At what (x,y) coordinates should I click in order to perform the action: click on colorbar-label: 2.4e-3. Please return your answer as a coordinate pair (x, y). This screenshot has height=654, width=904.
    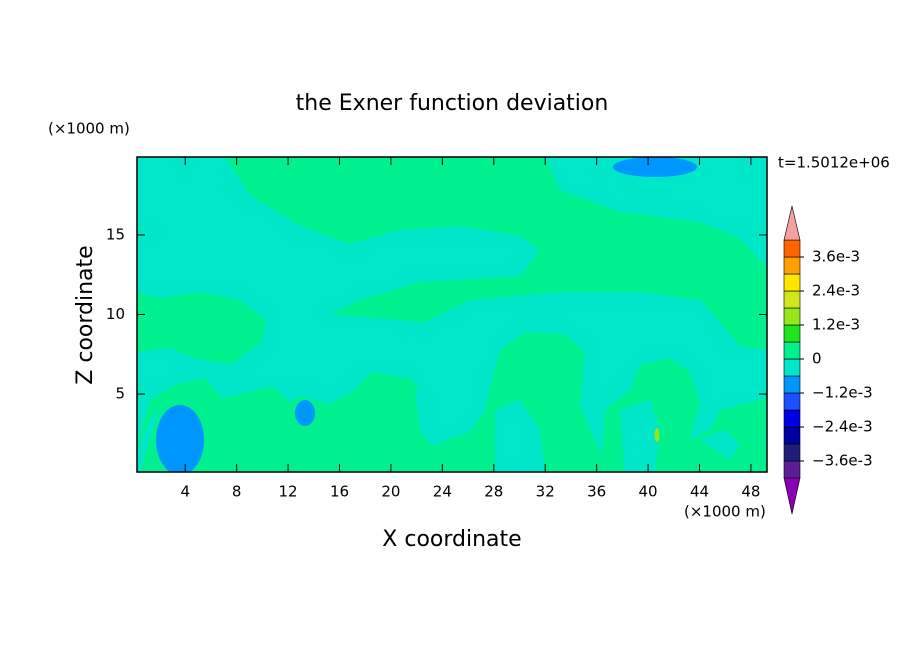
    Looking at the image, I should click on (836, 291).